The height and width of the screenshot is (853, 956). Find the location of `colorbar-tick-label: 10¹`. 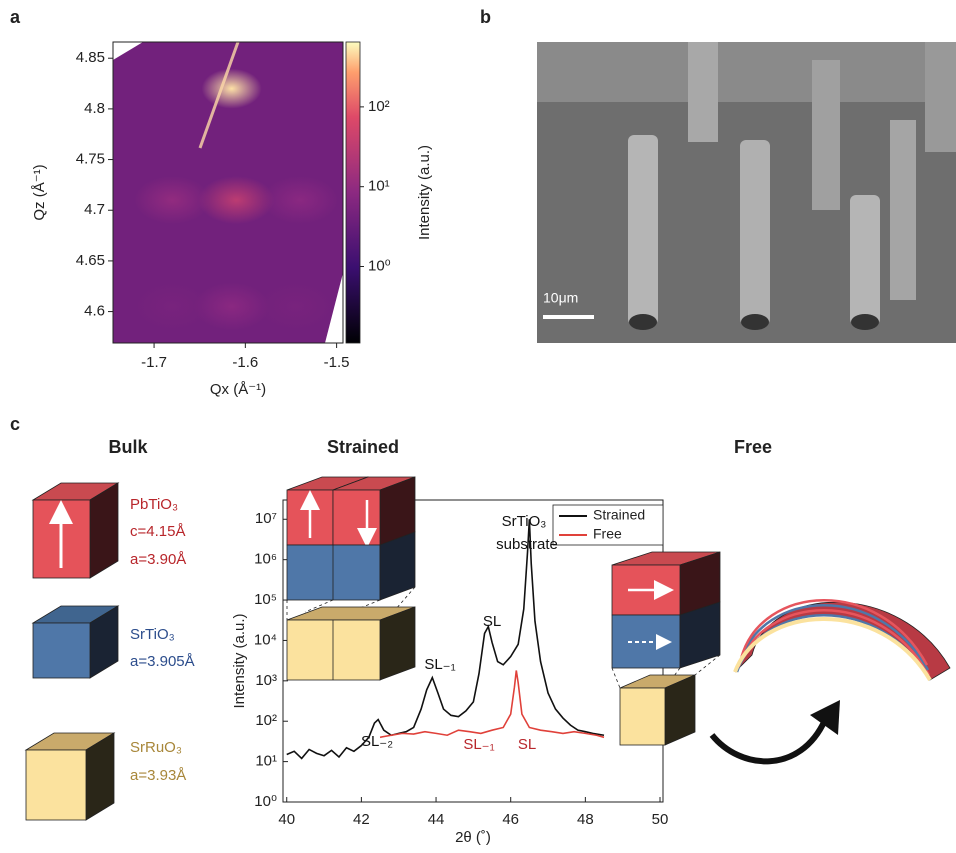

colorbar-tick-label: 10¹ is located at coordinates (379, 186).